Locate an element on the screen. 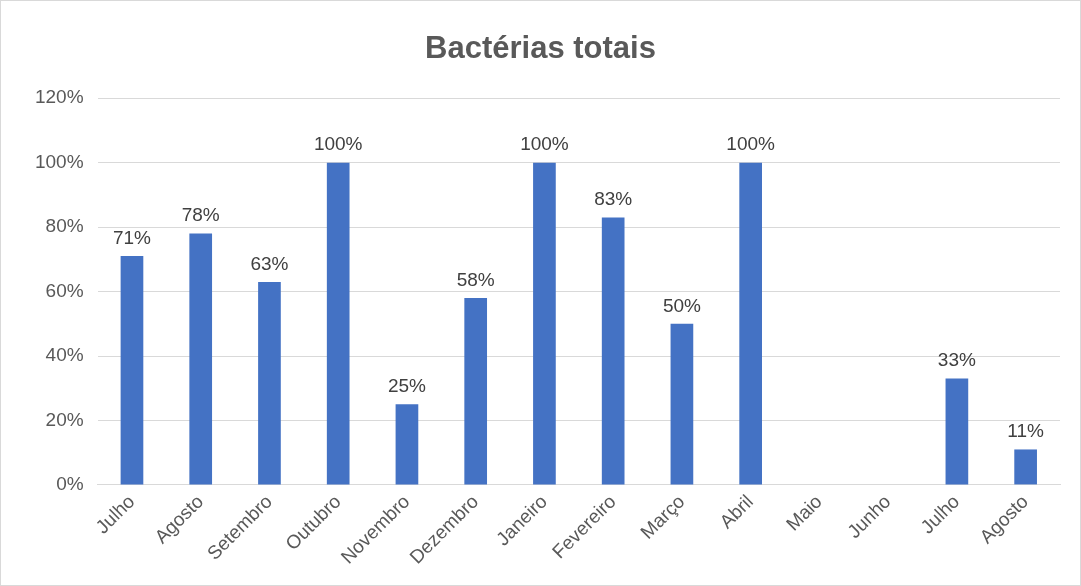 Image resolution: width=1081 pixels, height=586 pixels. y-tick-label: 120% is located at coordinates (59, 97).